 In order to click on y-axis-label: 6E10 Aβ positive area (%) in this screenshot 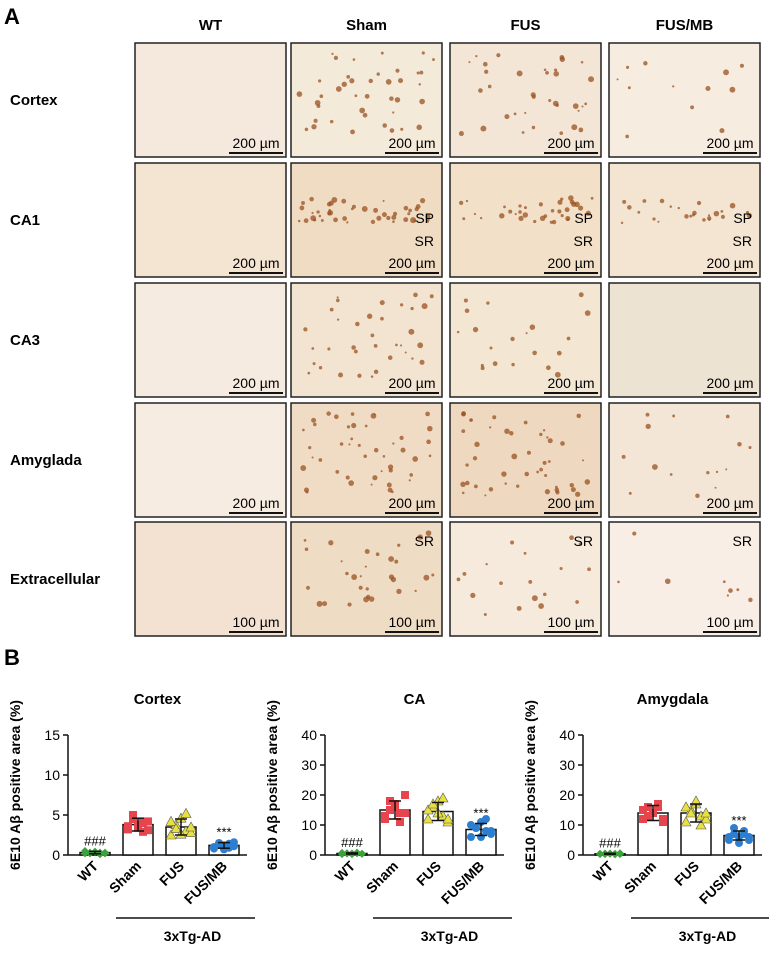, I will do `click(15, 785)`.